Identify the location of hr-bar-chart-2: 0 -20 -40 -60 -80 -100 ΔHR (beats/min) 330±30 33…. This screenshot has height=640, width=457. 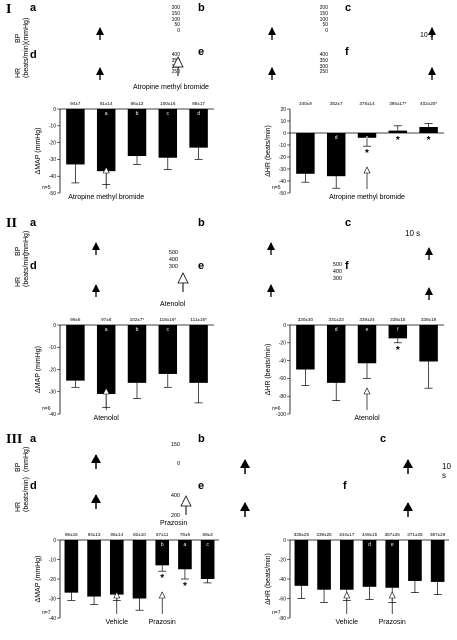
(354, 369).